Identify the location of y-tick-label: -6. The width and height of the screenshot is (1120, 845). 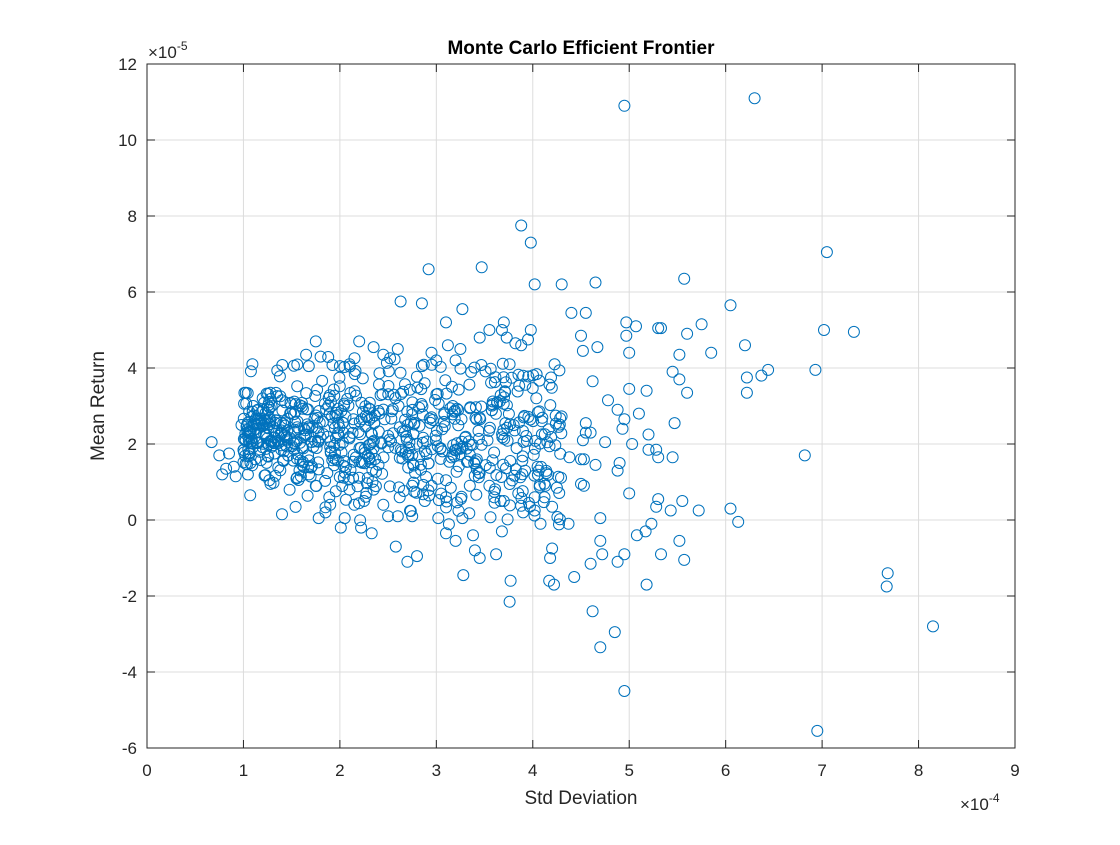
(129, 748).